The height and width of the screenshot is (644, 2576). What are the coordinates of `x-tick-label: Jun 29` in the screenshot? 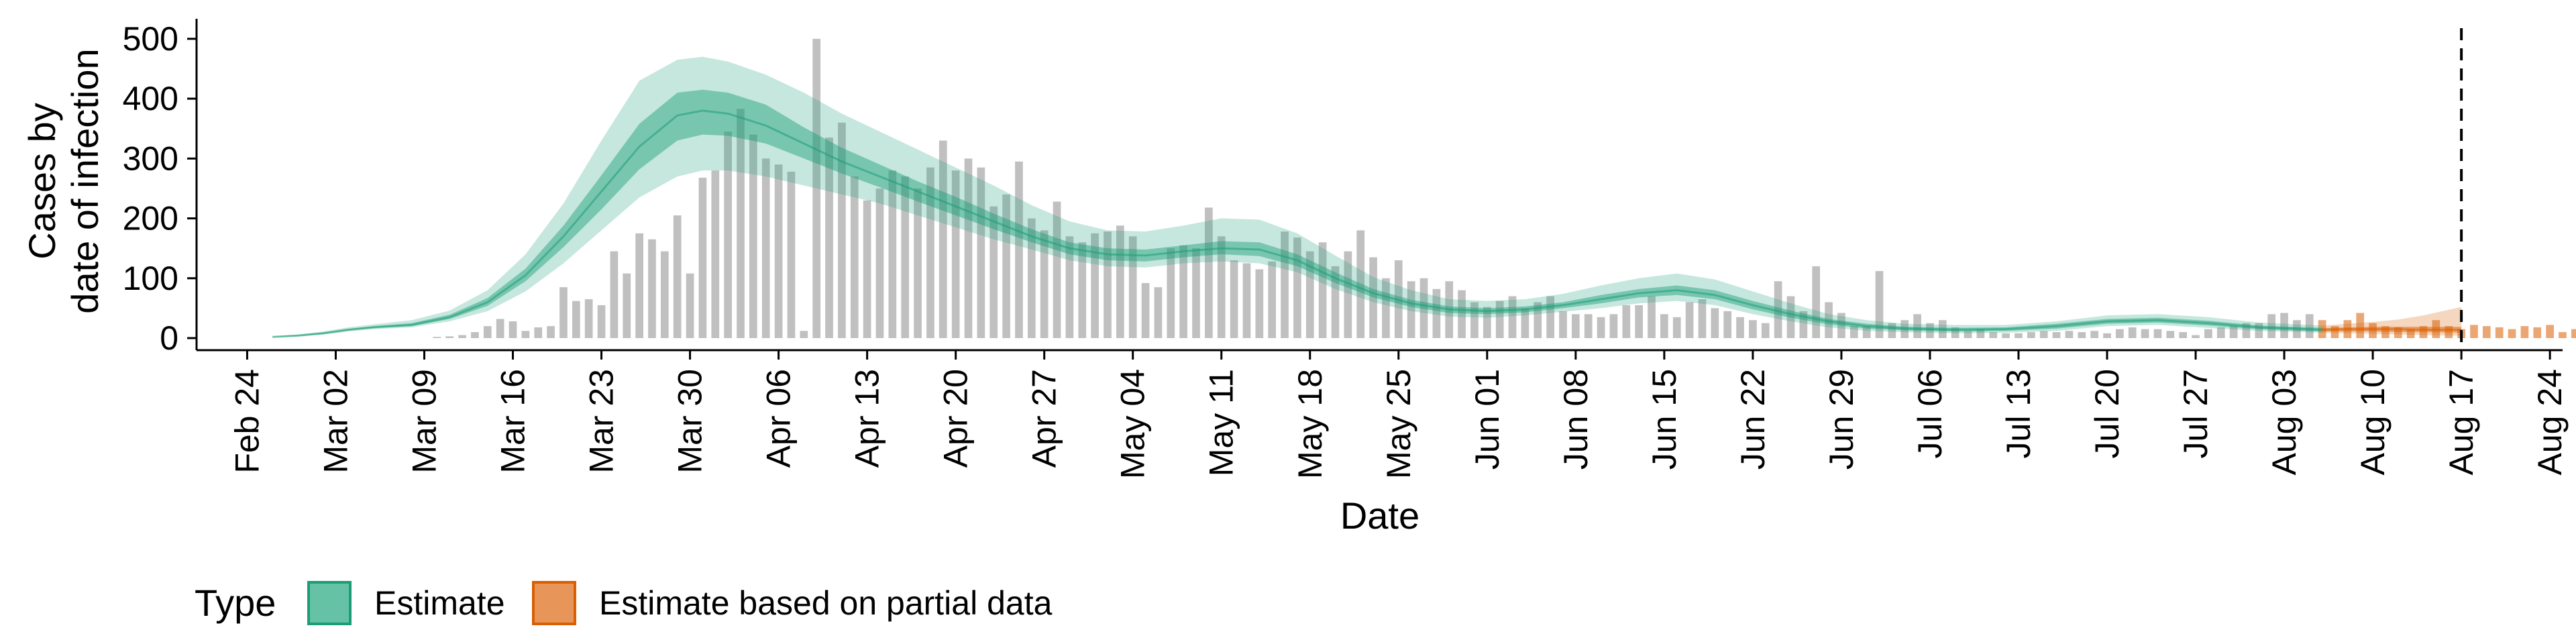 It's located at (1841, 419).